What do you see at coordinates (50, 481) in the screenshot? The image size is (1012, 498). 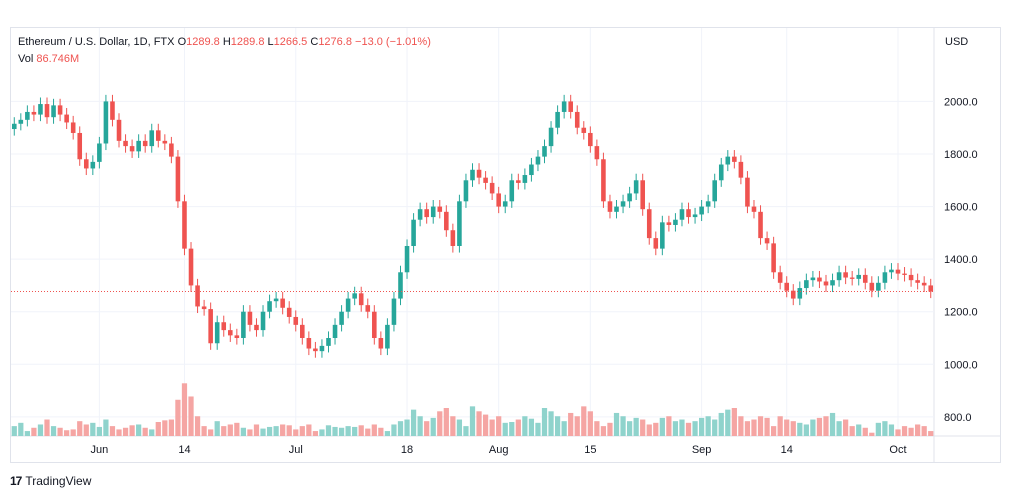 I see `tradingview-footer: 17 TradingView` at bounding box center [50, 481].